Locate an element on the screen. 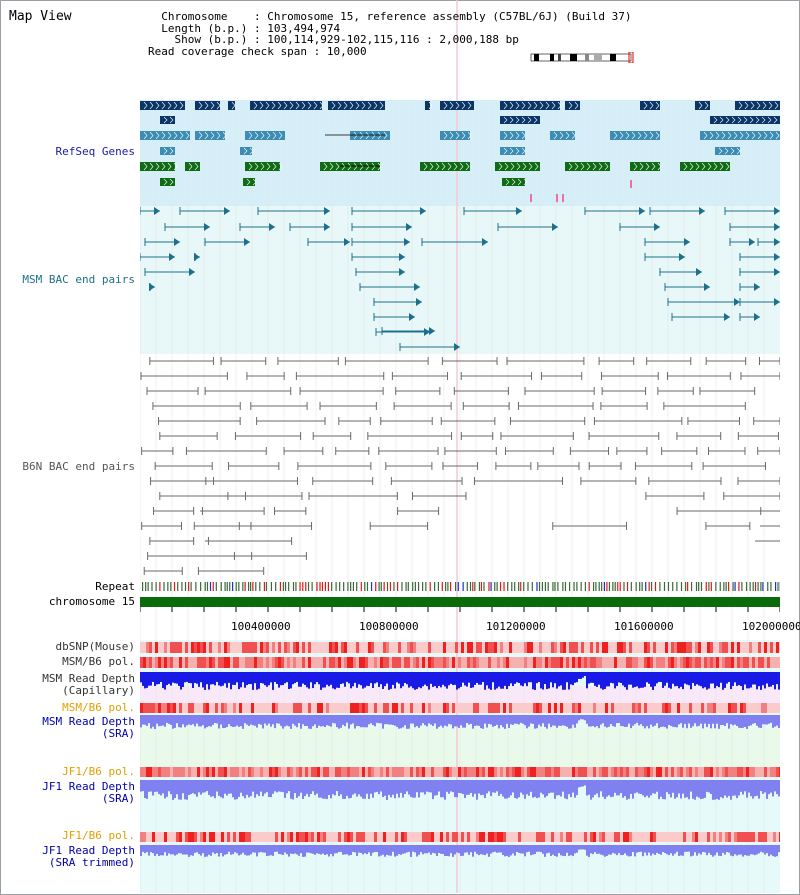  chromosome-ideogram is located at coordinates (582, 57).